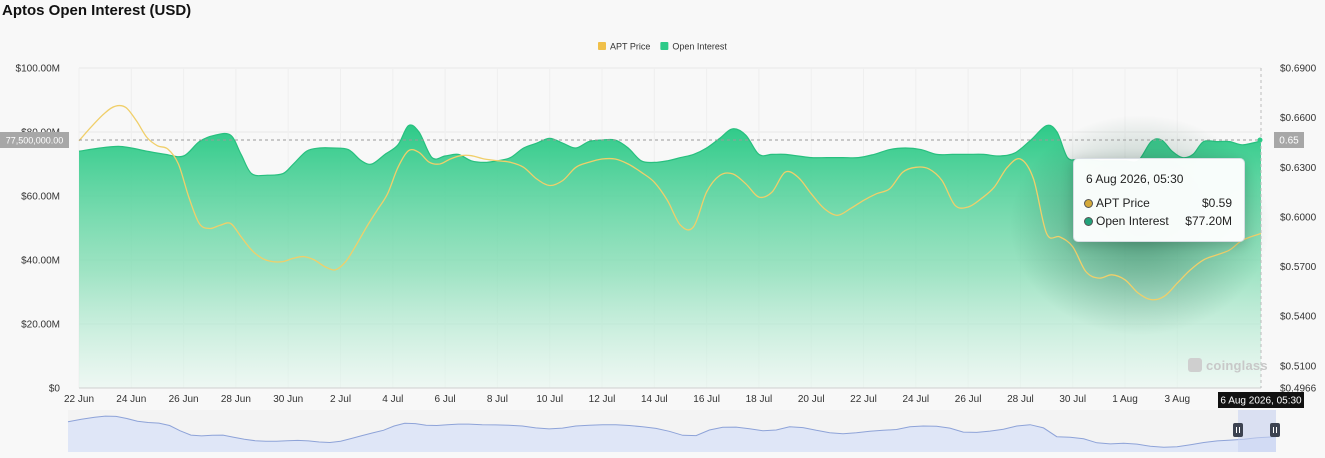 This screenshot has width=1325, height=458. What do you see at coordinates (630, 47) in the screenshot?
I see `legend-label: APT Price` at bounding box center [630, 47].